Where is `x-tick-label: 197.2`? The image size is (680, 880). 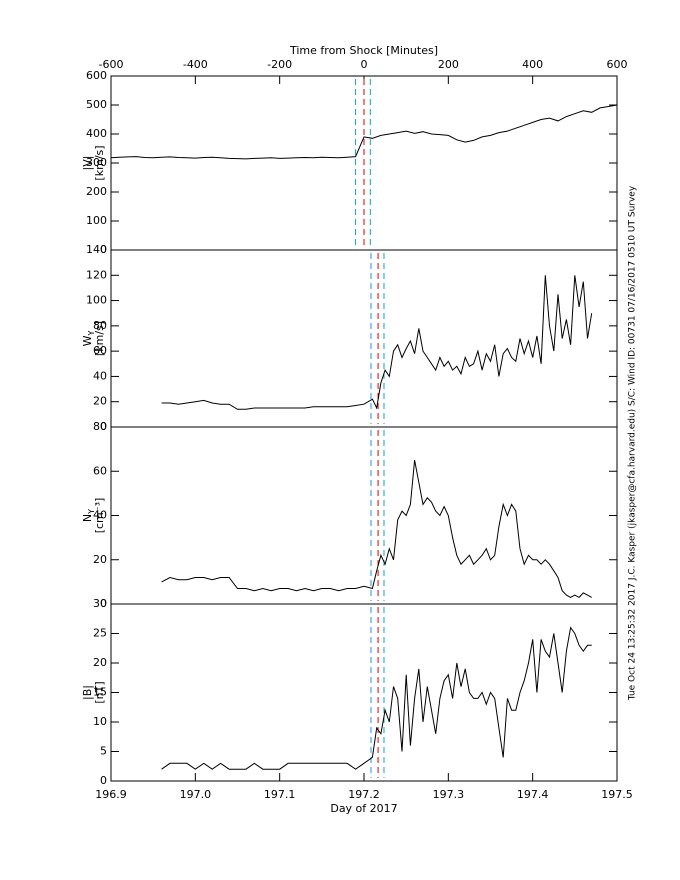 x-tick-label: 197.2 is located at coordinates (364, 794).